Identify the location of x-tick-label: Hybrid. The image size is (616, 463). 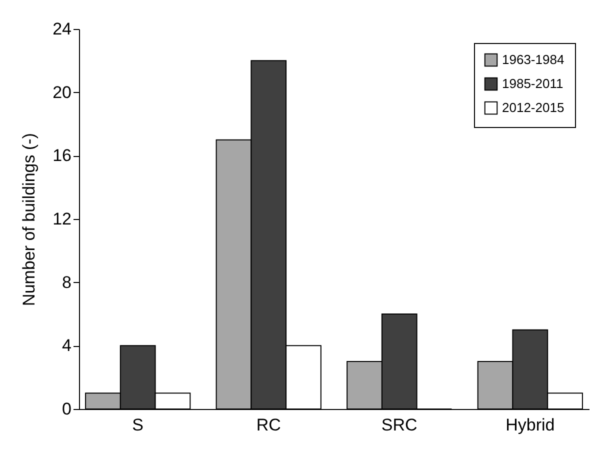
(530, 425).